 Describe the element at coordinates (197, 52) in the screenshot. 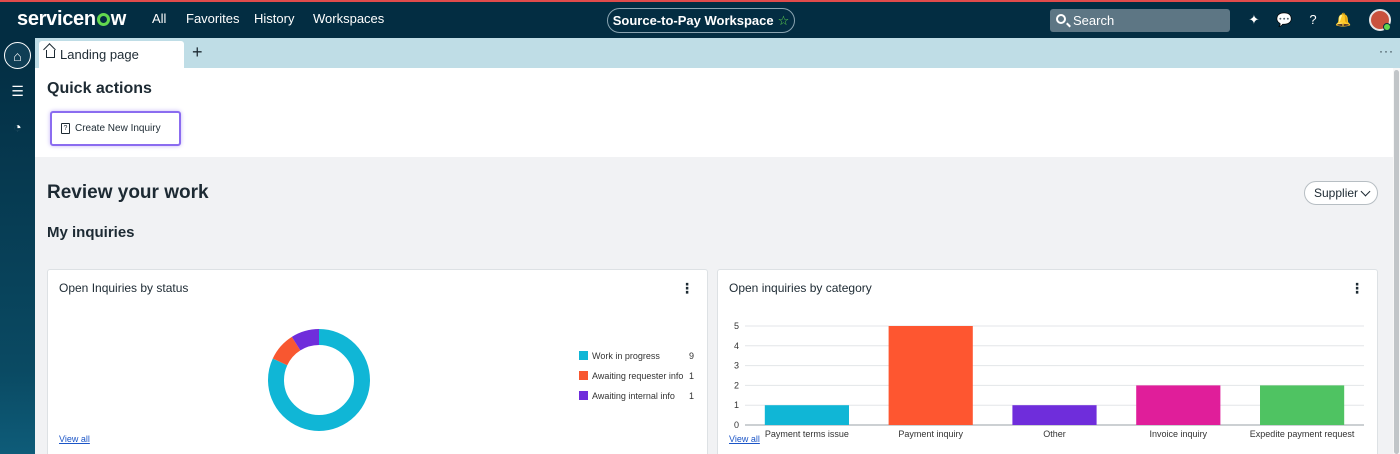

I see `add-tab-button: +` at that location.